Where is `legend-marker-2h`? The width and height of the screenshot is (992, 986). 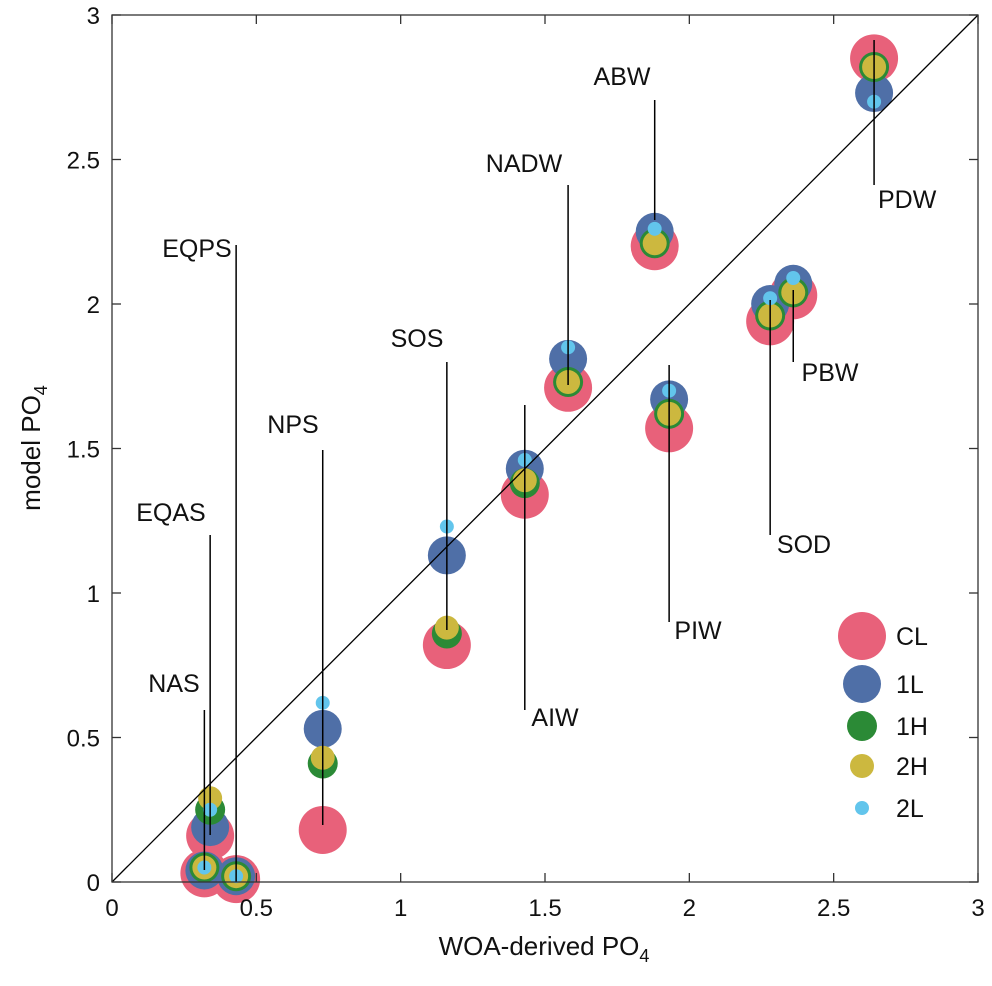
legend-marker-2h is located at coordinates (862, 766).